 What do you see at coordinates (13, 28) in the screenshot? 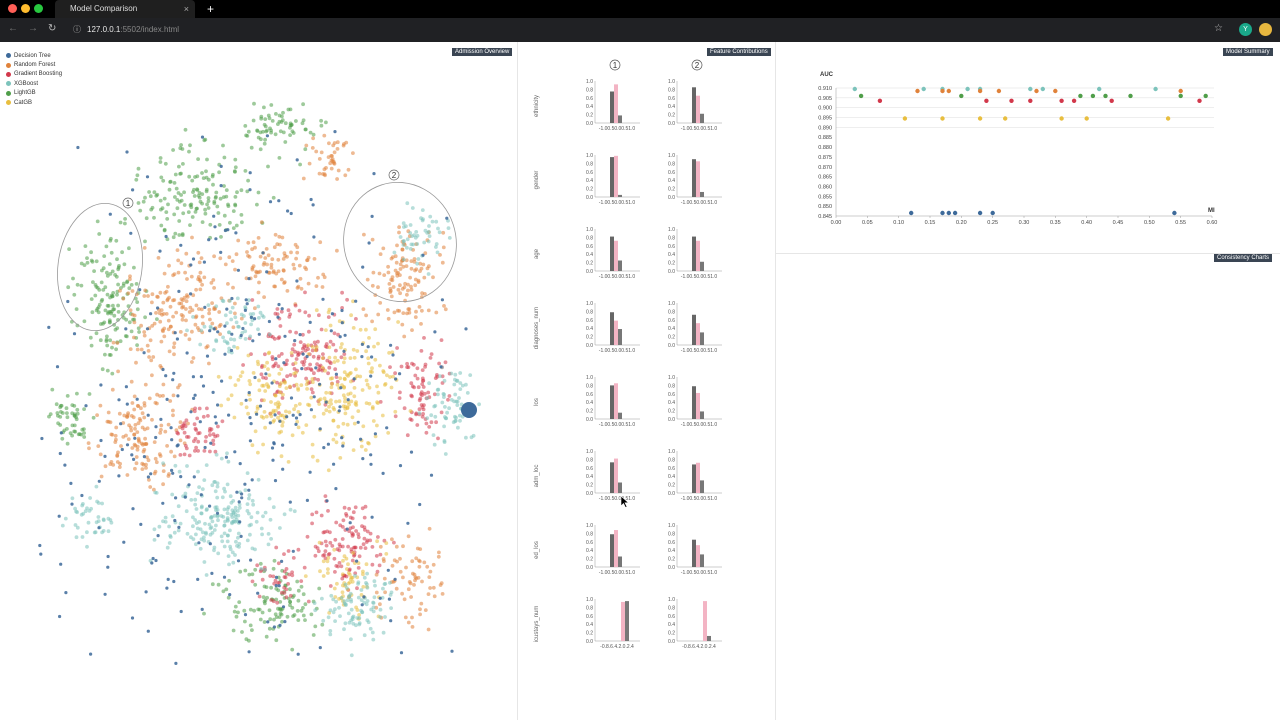
I see `back-arrow-icon: ←` at bounding box center [13, 28].